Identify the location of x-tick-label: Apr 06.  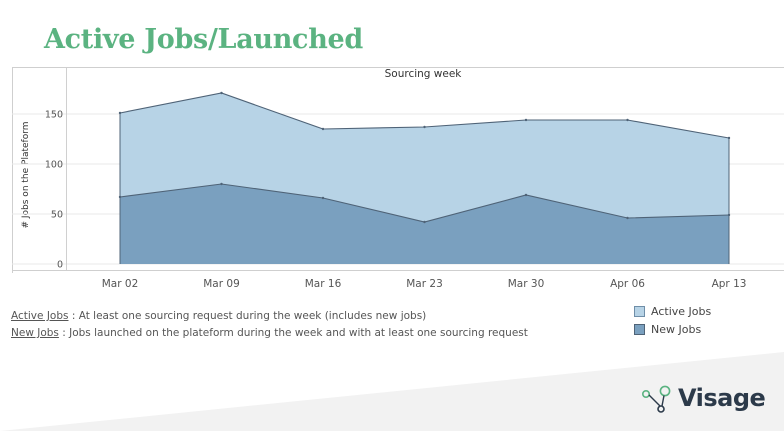
(627, 284).